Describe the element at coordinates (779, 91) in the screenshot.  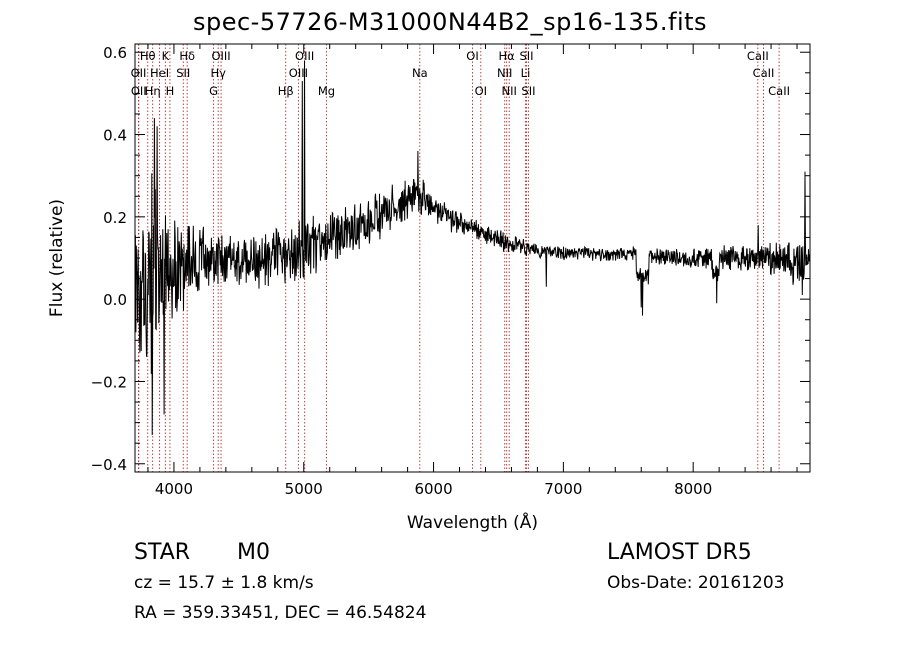
I see `line-label-27: CaII` at that location.